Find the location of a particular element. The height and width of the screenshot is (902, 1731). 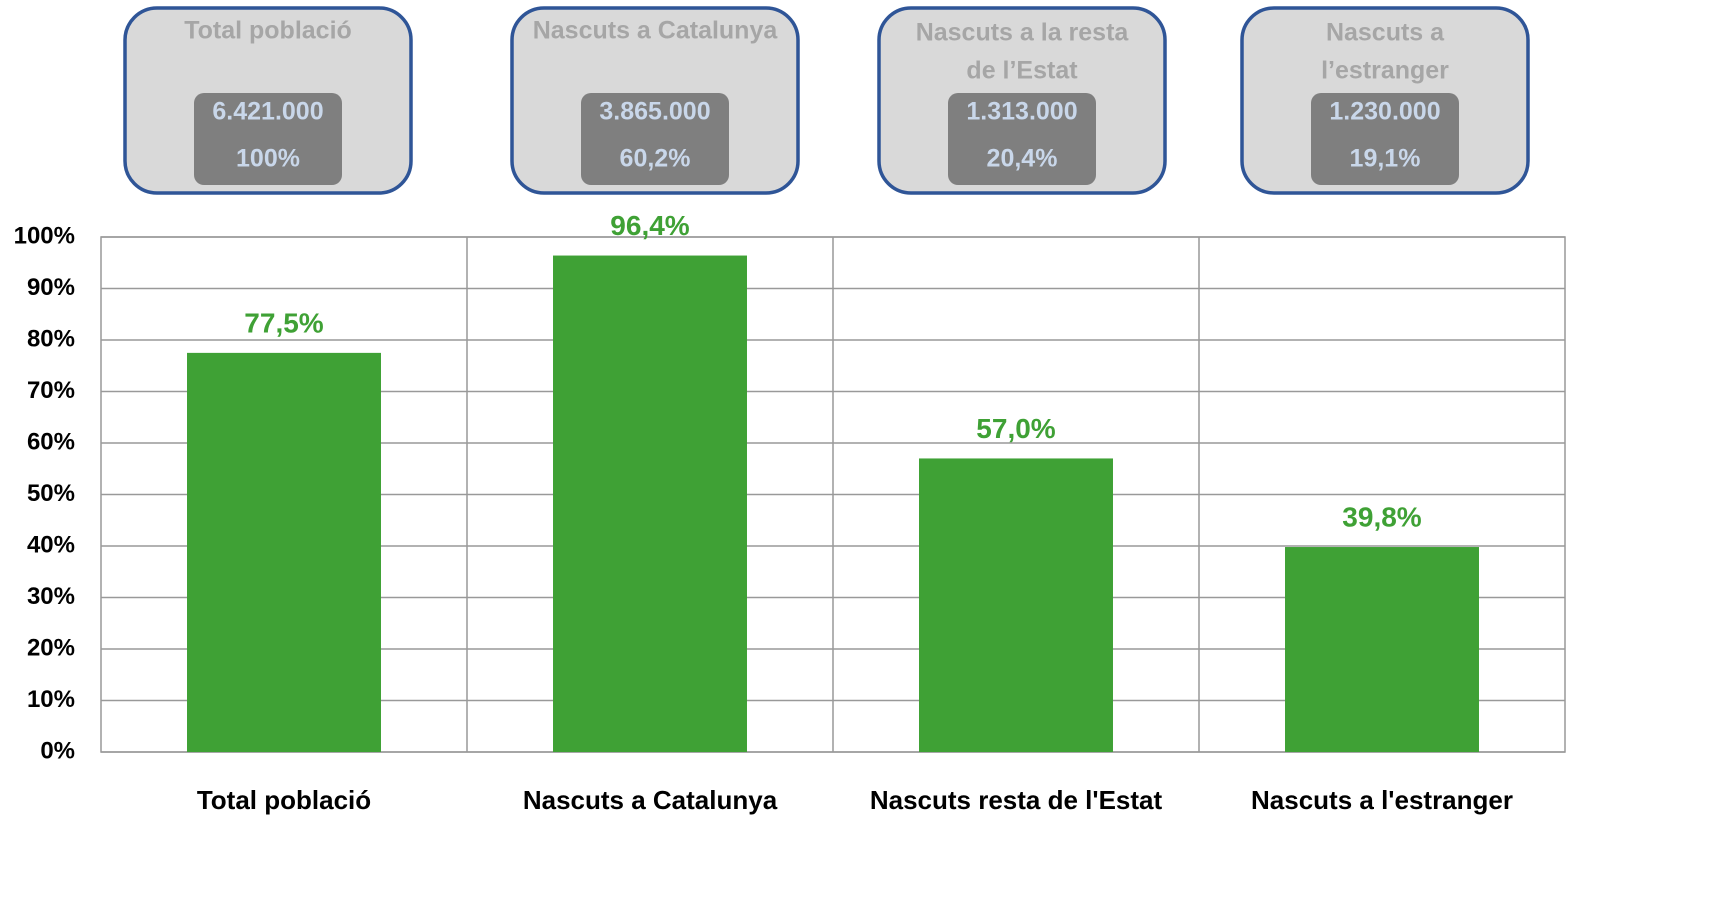

y-tick-label: 10% is located at coordinates (51, 699).